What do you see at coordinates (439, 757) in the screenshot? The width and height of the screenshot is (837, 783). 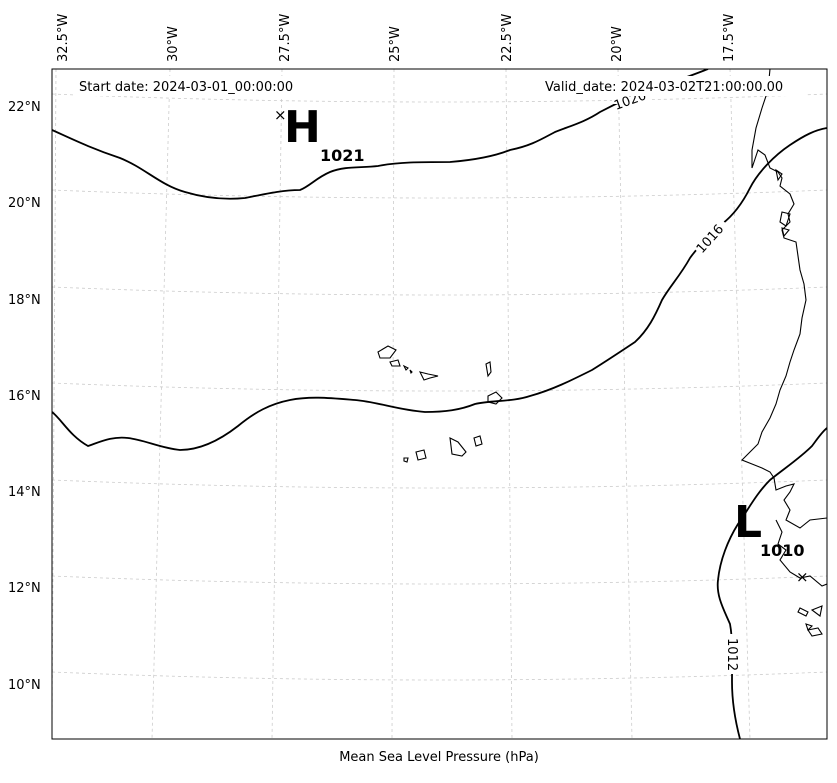 I see `map-caption: Mean Sea Level Pressure (hPa)` at bounding box center [439, 757].